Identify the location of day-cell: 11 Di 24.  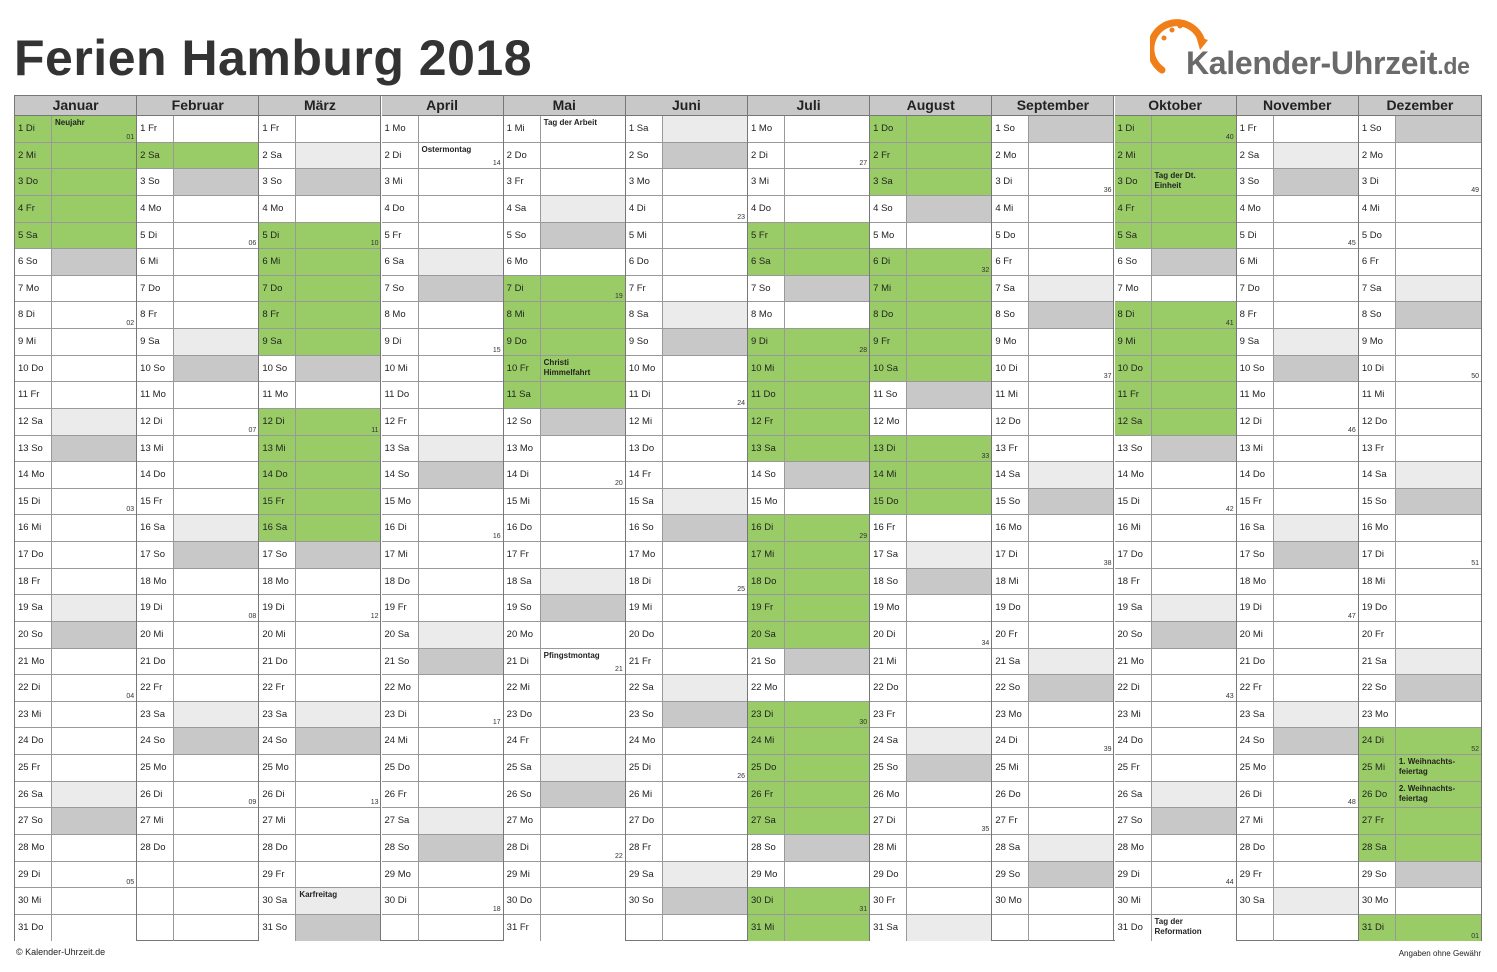
(686, 395).